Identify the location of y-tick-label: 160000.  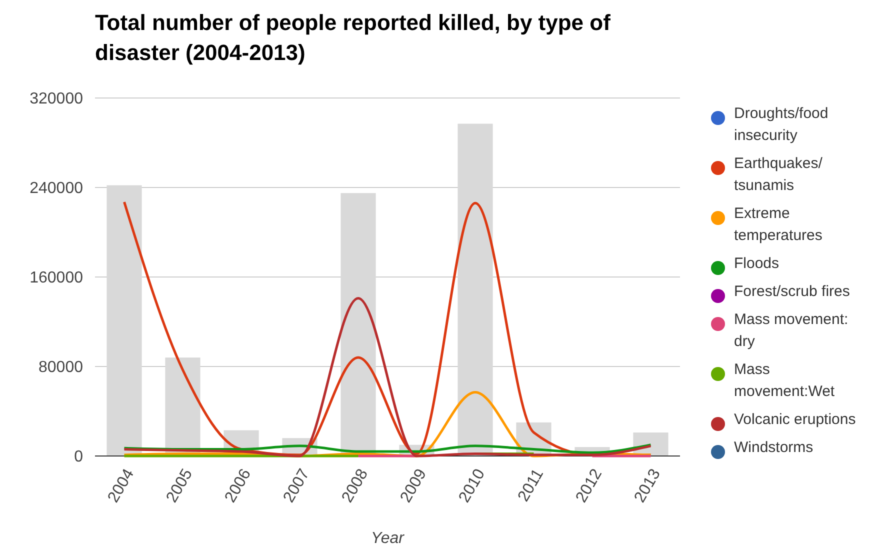
(57, 278).